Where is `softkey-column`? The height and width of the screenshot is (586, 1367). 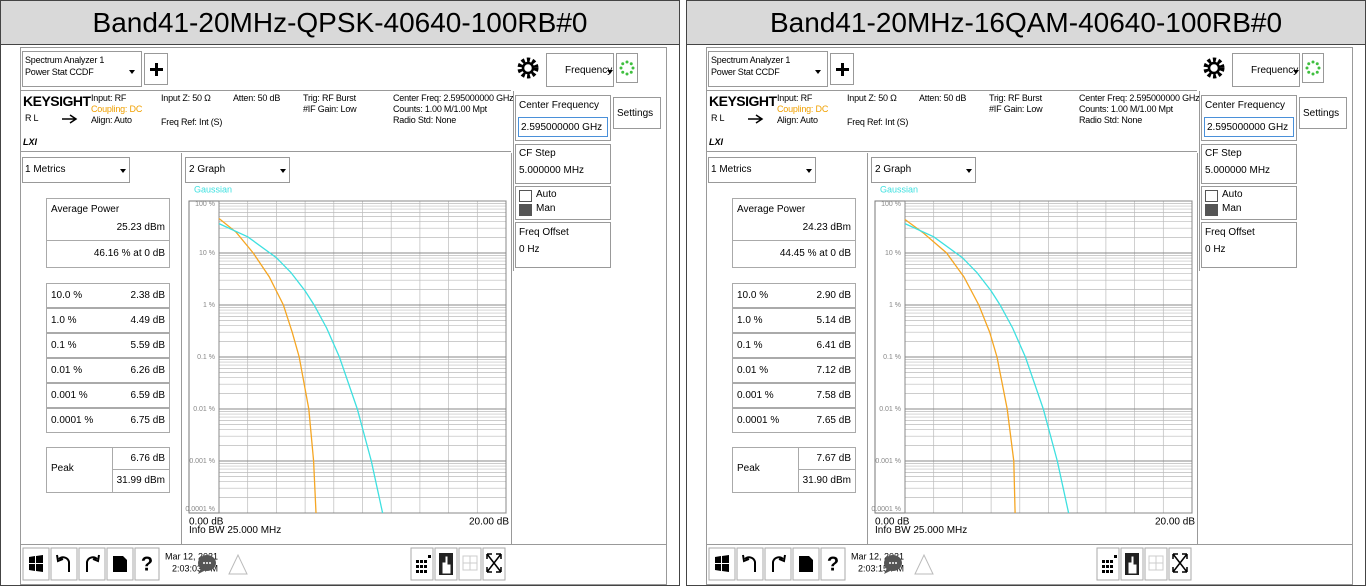
softkey-column is located at coordinates (562, 181).